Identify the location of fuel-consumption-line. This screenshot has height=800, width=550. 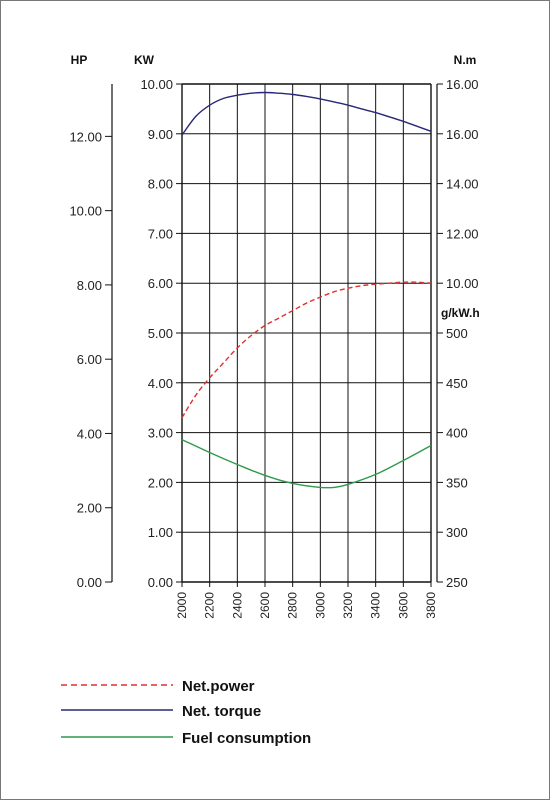
(306, 463).